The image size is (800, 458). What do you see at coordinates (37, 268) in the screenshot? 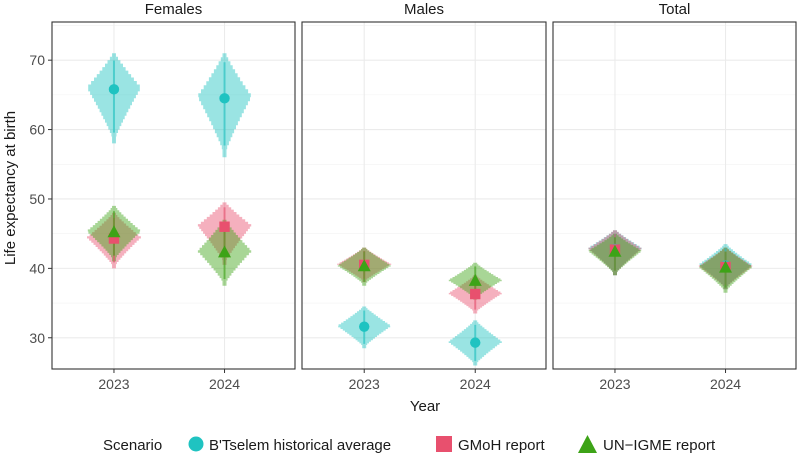
I see `y-tick-label-40: 40` at bounding box center [37, 268].